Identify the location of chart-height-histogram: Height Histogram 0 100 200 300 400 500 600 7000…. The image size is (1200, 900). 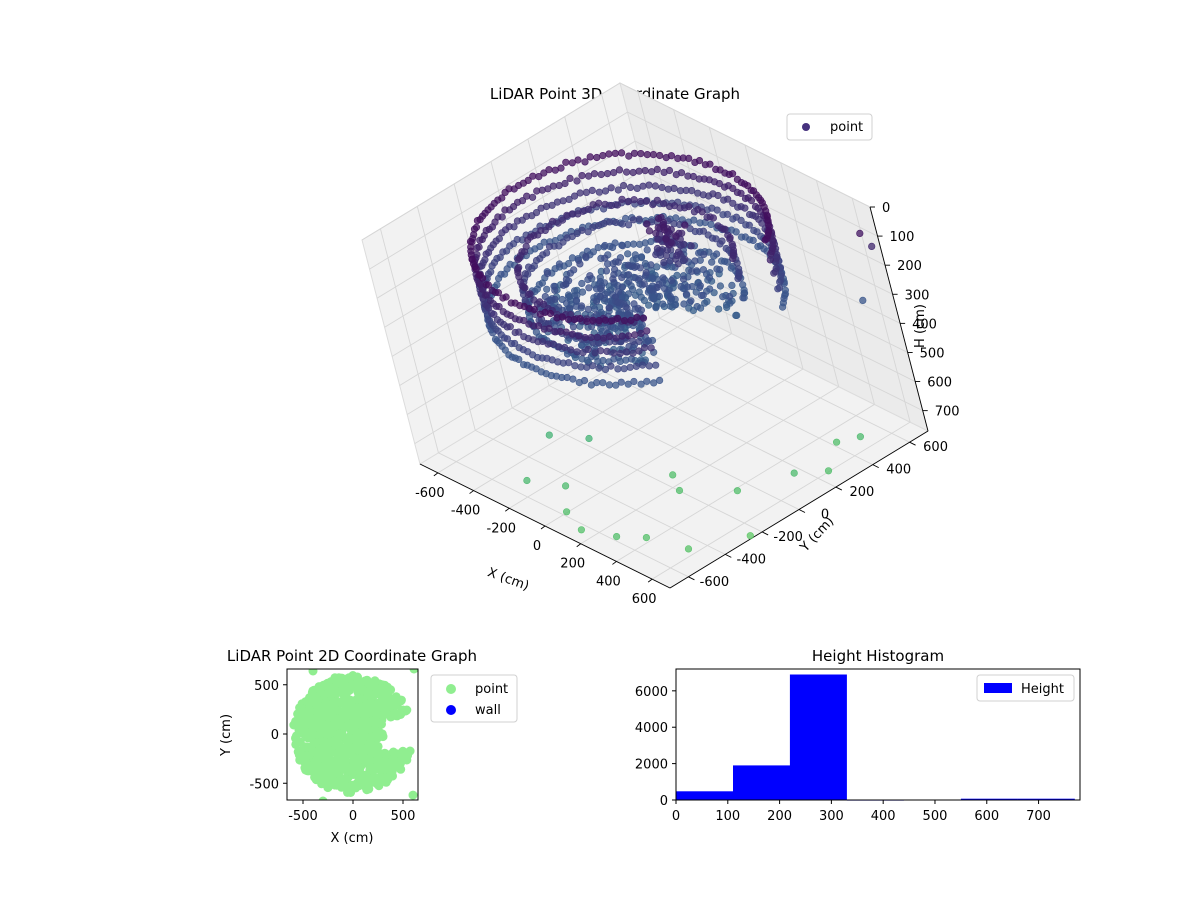
(858, 735).